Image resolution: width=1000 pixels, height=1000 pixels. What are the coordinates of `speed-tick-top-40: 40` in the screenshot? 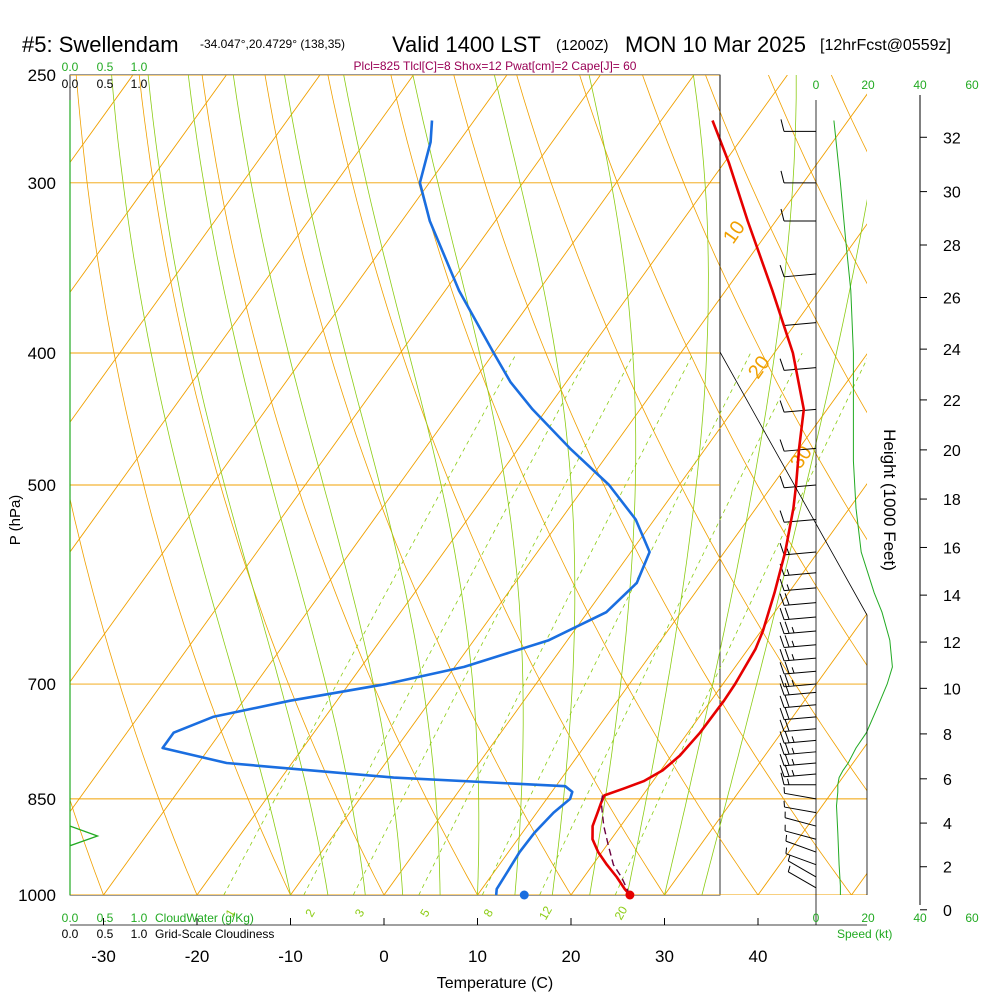 It's located at (920, 85).